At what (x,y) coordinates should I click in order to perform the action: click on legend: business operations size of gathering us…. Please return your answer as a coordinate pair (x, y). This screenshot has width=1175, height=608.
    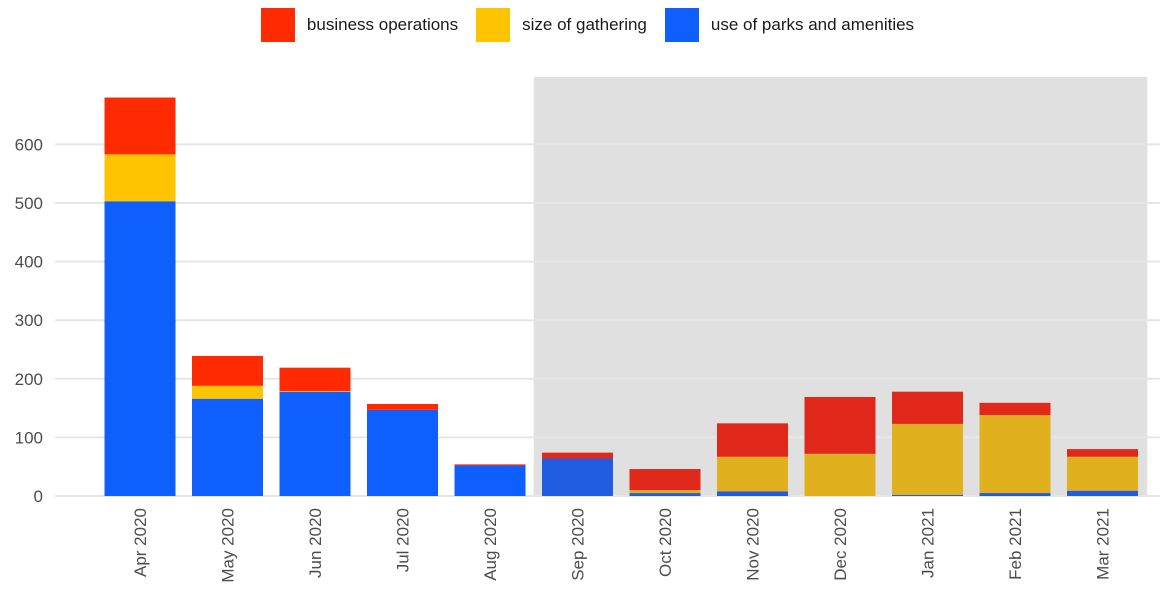
    Looking at the image, I should click on (587, 25).